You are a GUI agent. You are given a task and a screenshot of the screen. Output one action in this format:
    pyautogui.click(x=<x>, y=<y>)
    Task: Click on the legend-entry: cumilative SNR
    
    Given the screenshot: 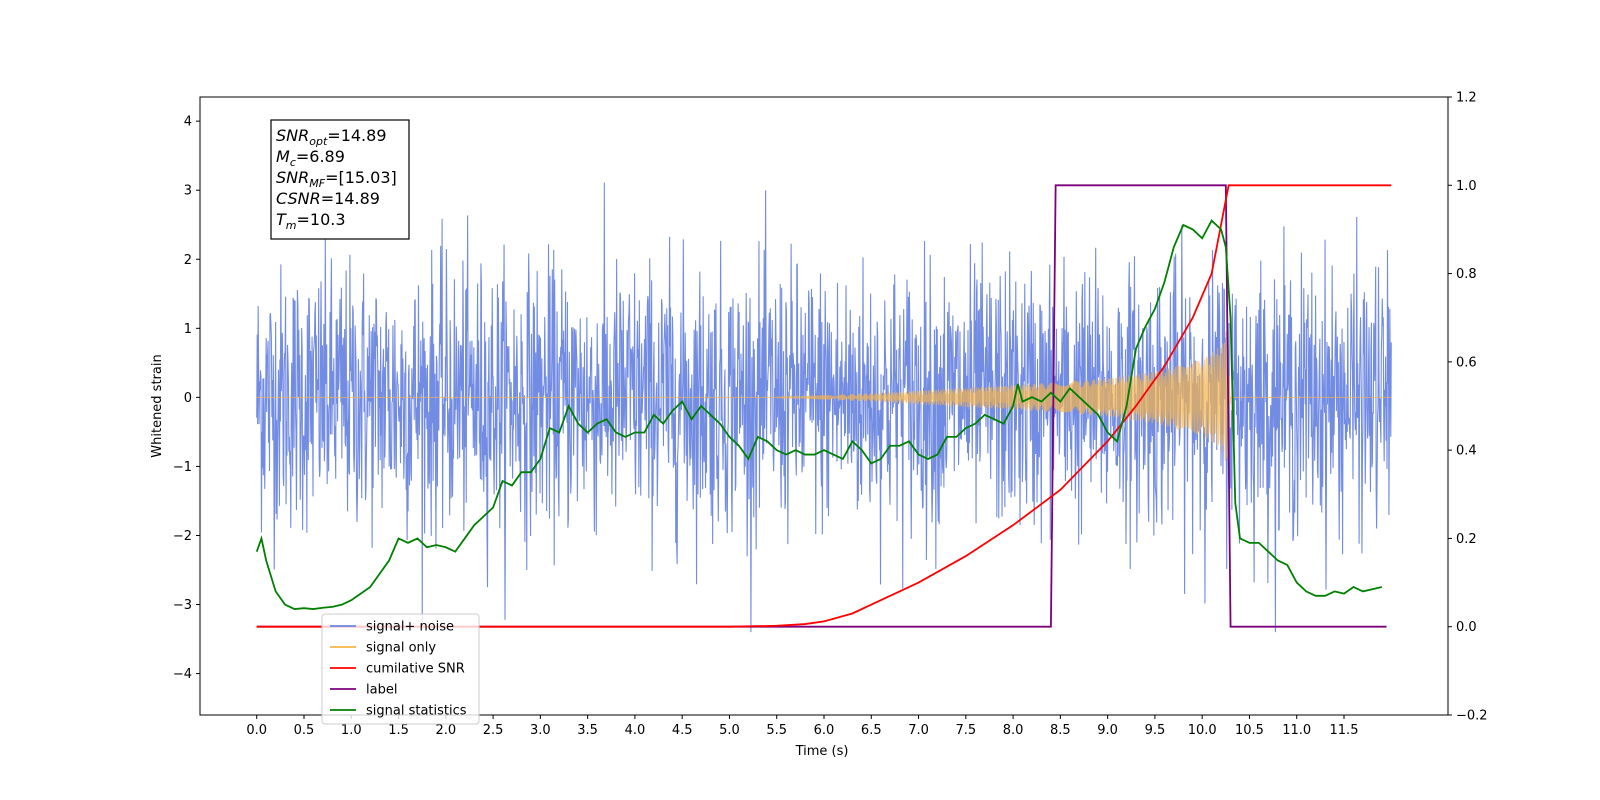 What is the action you would take?
    pyautogui.click(x=397, y=669)
    